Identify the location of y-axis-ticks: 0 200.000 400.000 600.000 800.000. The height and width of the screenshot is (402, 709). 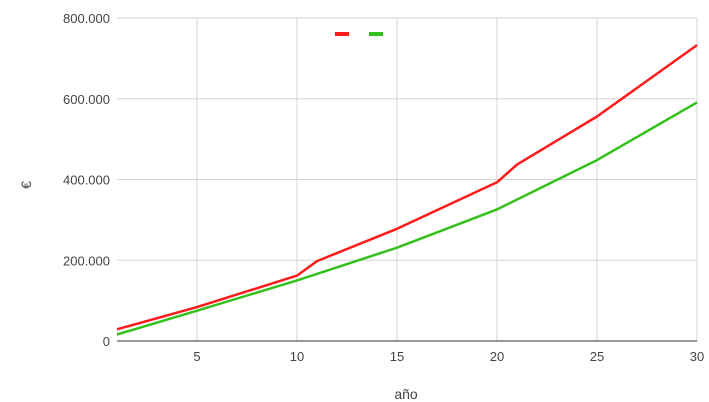
(86, 180).